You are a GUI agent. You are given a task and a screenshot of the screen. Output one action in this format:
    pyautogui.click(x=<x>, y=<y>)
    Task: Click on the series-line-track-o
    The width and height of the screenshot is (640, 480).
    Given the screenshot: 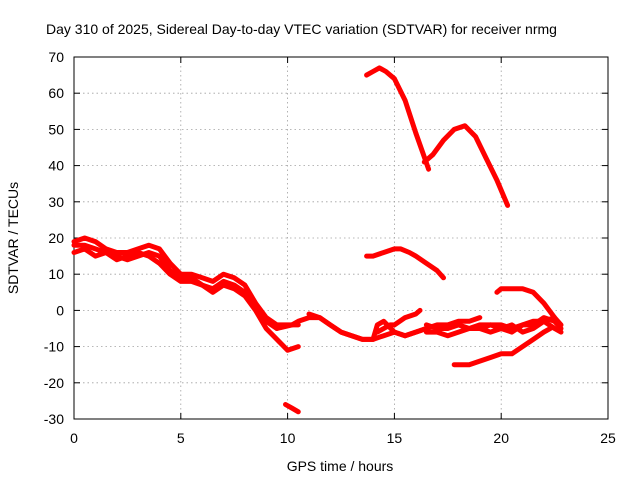 What is the action you would take?
    pyautogui.click(x=292, y=408)
    